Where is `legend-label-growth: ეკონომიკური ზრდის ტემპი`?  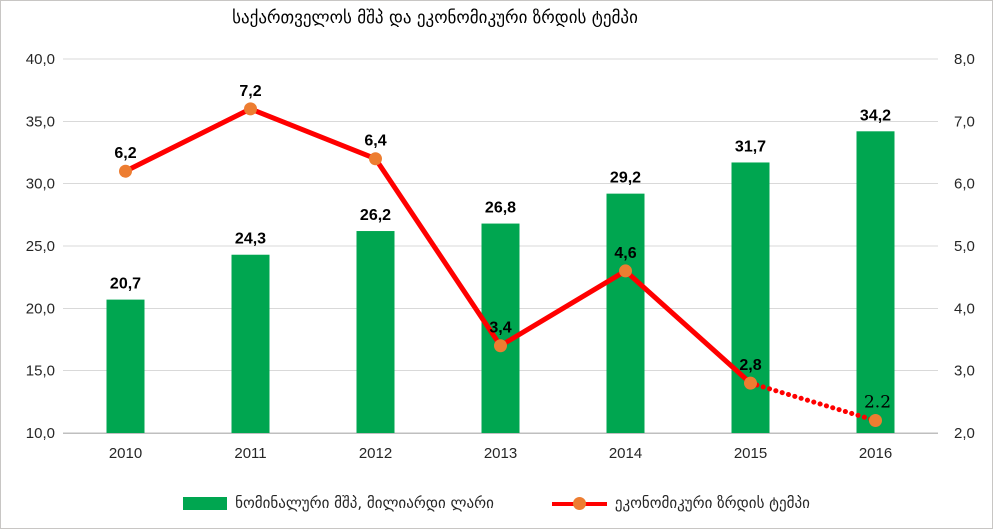
legend-label-growth: ეკონომიკური ზრდის ტემპი is located at coordinates (712, 503).